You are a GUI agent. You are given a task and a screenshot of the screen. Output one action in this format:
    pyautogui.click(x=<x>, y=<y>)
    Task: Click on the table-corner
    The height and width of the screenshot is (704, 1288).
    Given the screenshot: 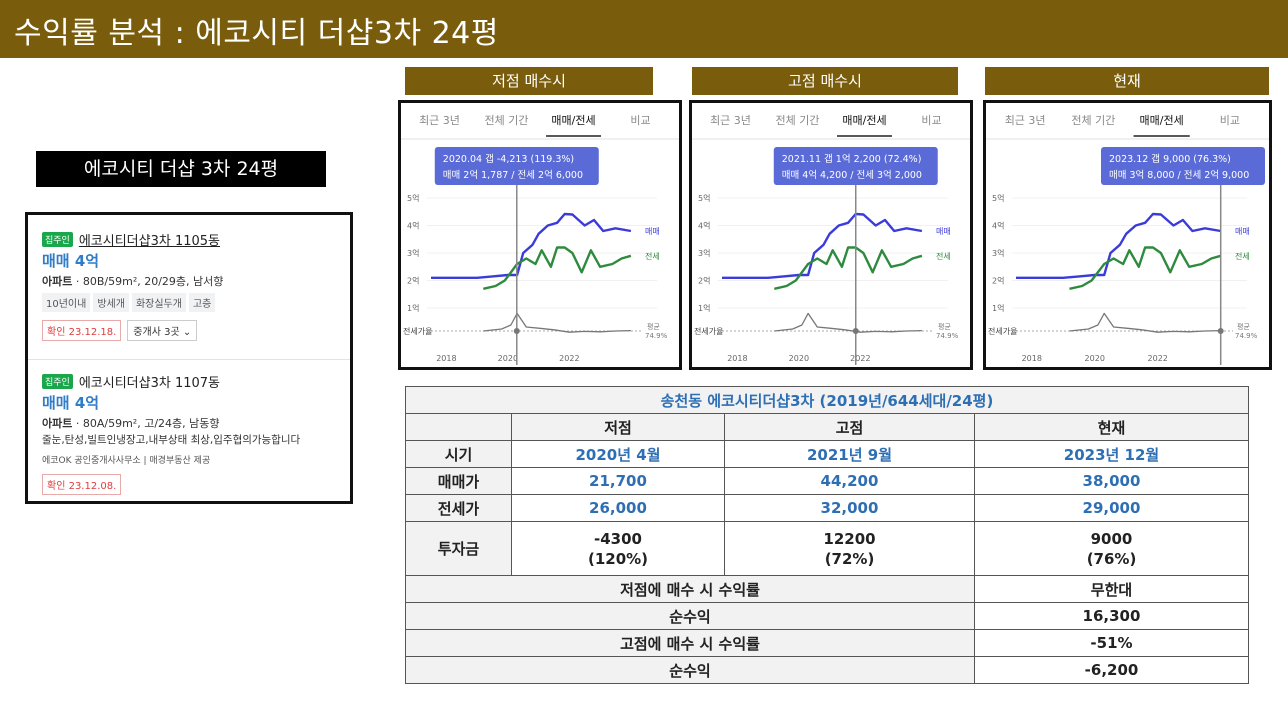 What is the action you would take?
    pyautogui.click(x=458, y=427)
    